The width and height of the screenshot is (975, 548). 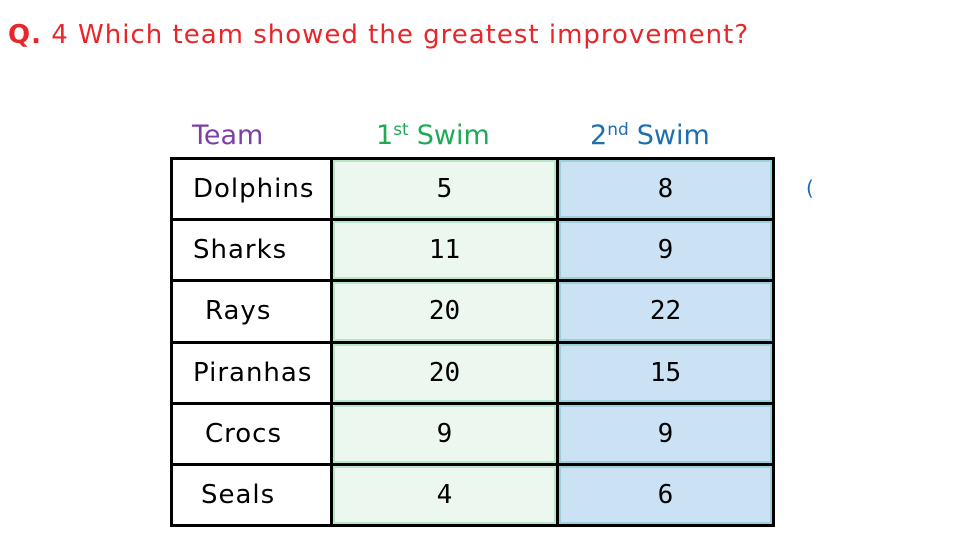 What do you see at coordinates (665, 189) in the screenshot?
I see `second-swim-value: 8` at bounding box center [665, 189].